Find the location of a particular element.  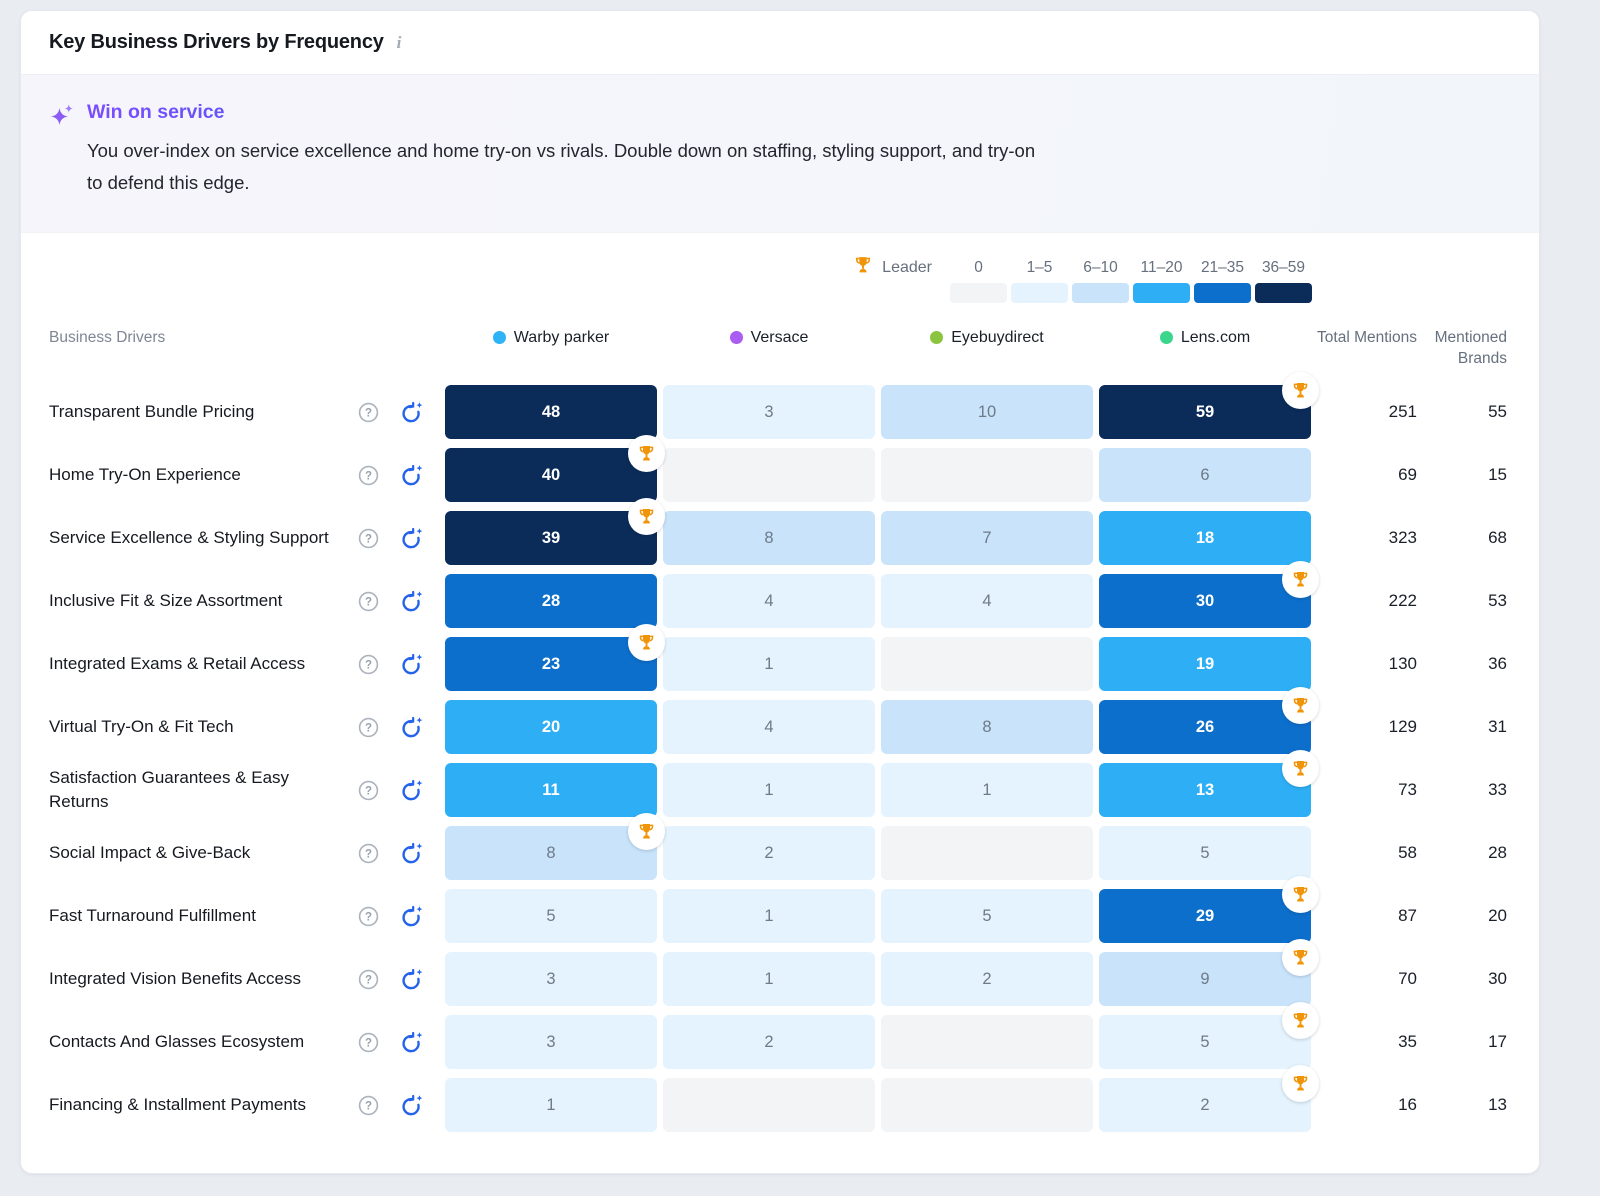

heatmap-cell: 6 is located at coordinates (1205, 475).